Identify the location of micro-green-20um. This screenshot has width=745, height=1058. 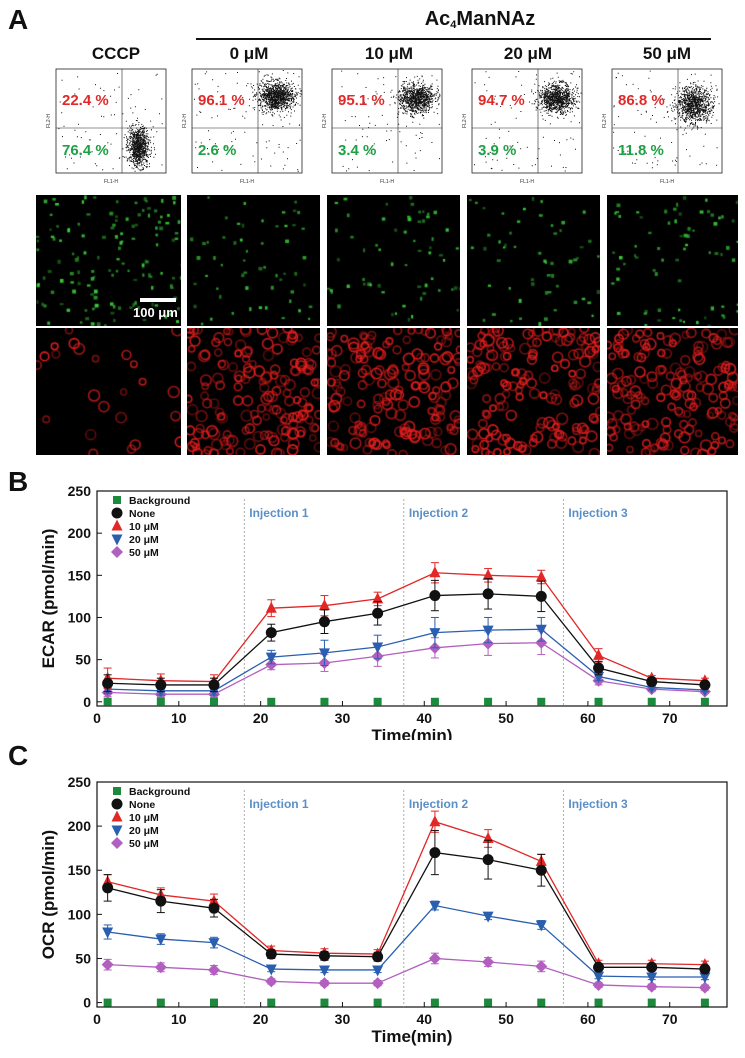
(533, 260).